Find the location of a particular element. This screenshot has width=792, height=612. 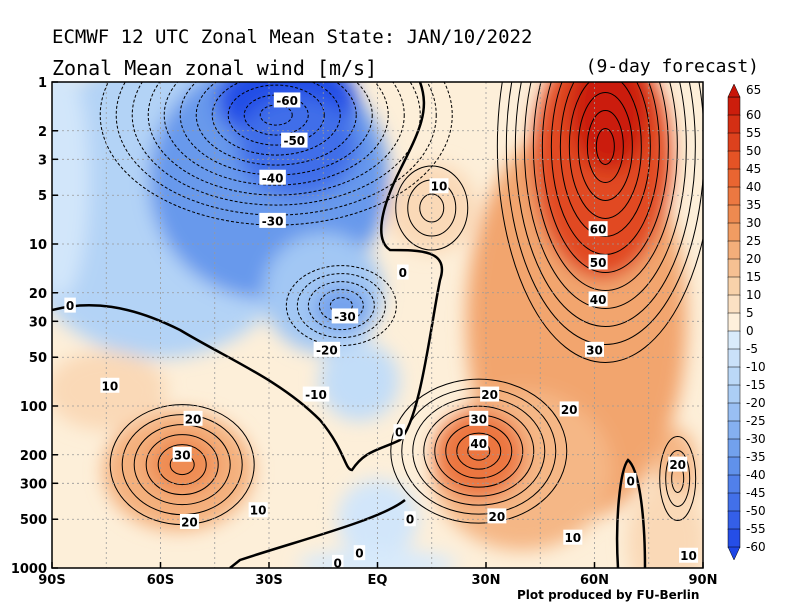

x-axis: 90S 60S 30S EQ 30N 60N 90N is located at coordinates (377, 575).